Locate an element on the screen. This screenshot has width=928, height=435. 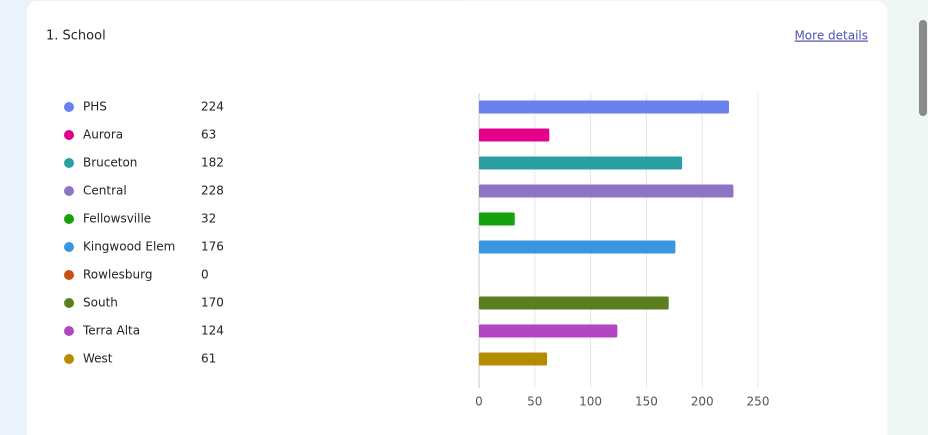
legend-label: PHS is located at coordinates (95, 107).